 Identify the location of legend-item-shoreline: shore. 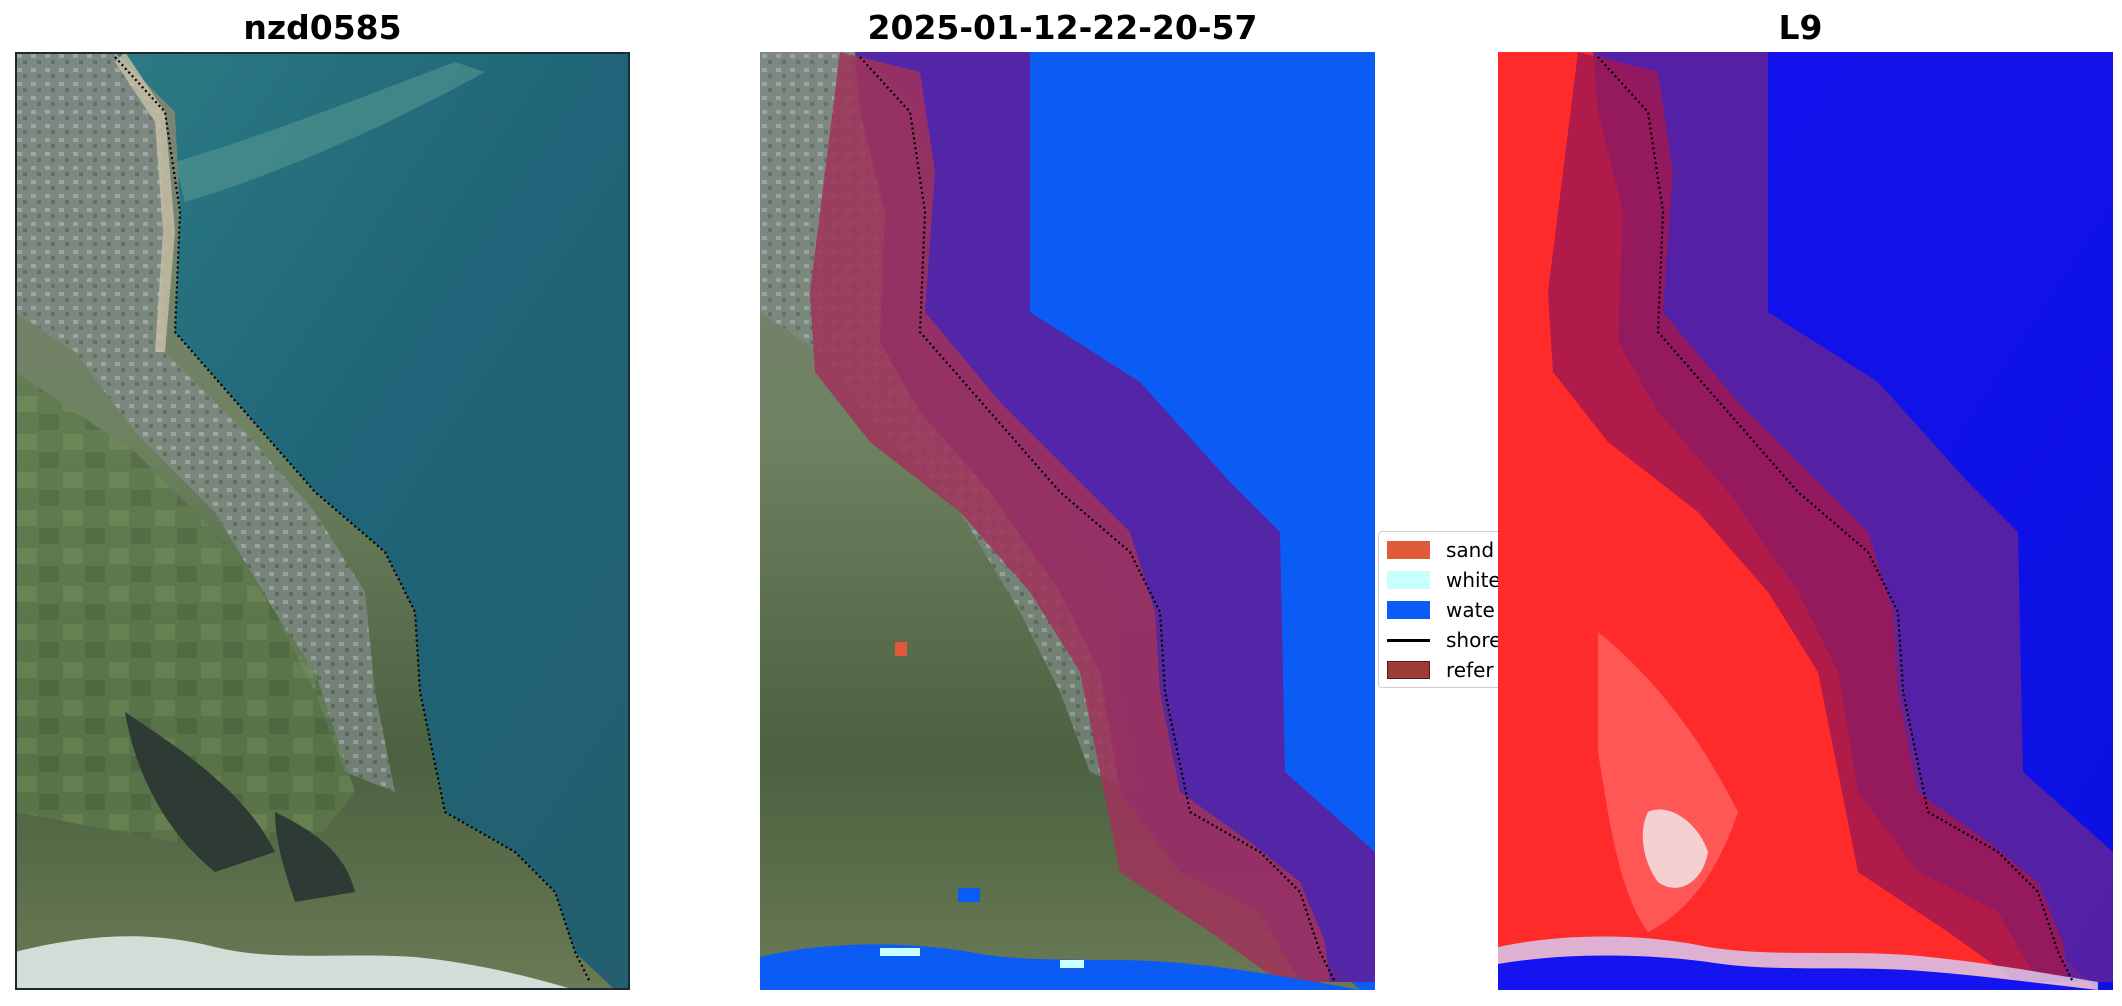
(1444, 640).